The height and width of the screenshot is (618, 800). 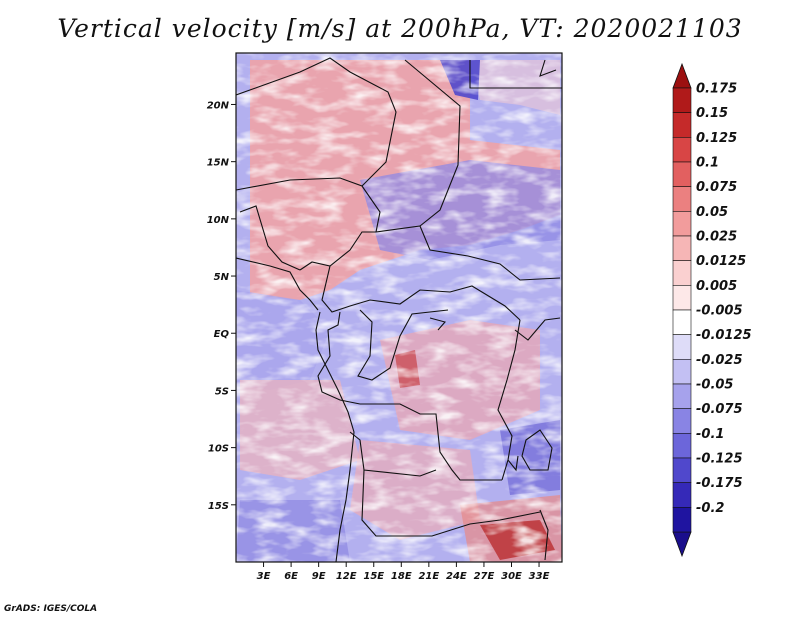 I want to click on lat-tick-label: 10N, so click(x=218, y=220).